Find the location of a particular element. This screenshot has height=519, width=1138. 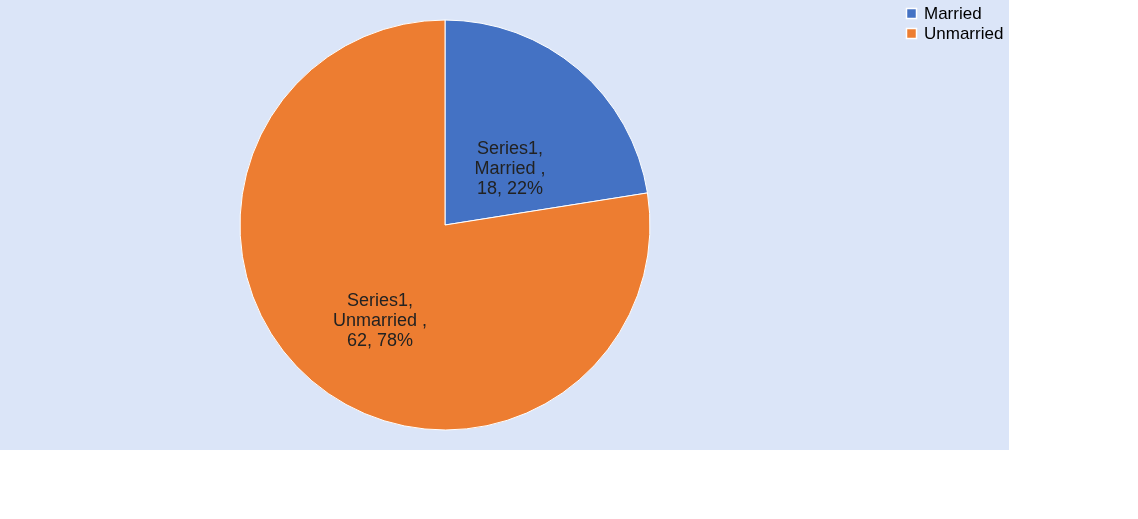

legend-label: Married is located at coordinates (953, 13).